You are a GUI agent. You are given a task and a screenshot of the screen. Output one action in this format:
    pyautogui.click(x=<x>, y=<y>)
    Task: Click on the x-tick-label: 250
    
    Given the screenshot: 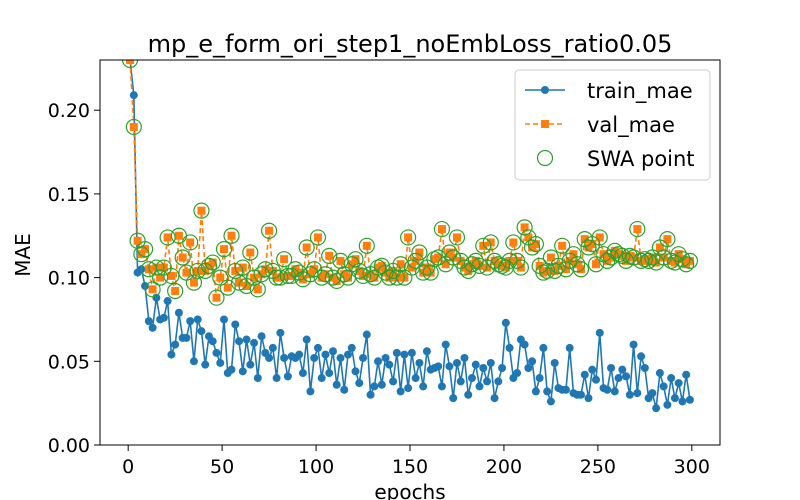 What is the action you would take?
    pyautogui.click(x=598, y=467)
    